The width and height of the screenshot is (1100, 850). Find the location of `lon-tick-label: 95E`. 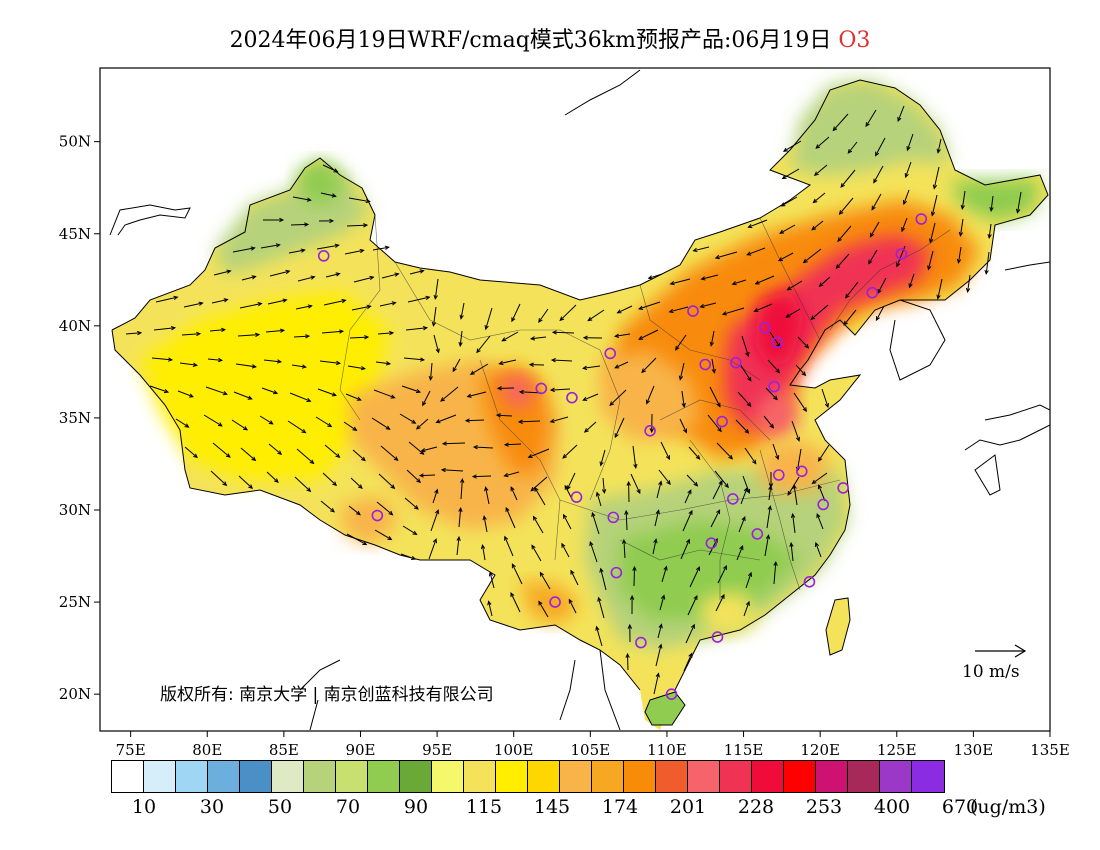

lon-tick-label: 95E is located at coordinates (437, 750).